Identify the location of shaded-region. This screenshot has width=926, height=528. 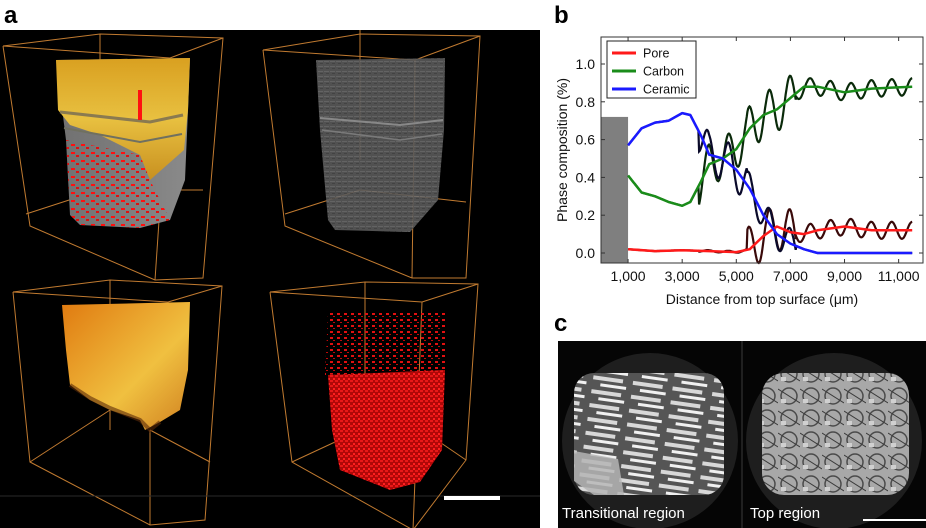
(615, 189).